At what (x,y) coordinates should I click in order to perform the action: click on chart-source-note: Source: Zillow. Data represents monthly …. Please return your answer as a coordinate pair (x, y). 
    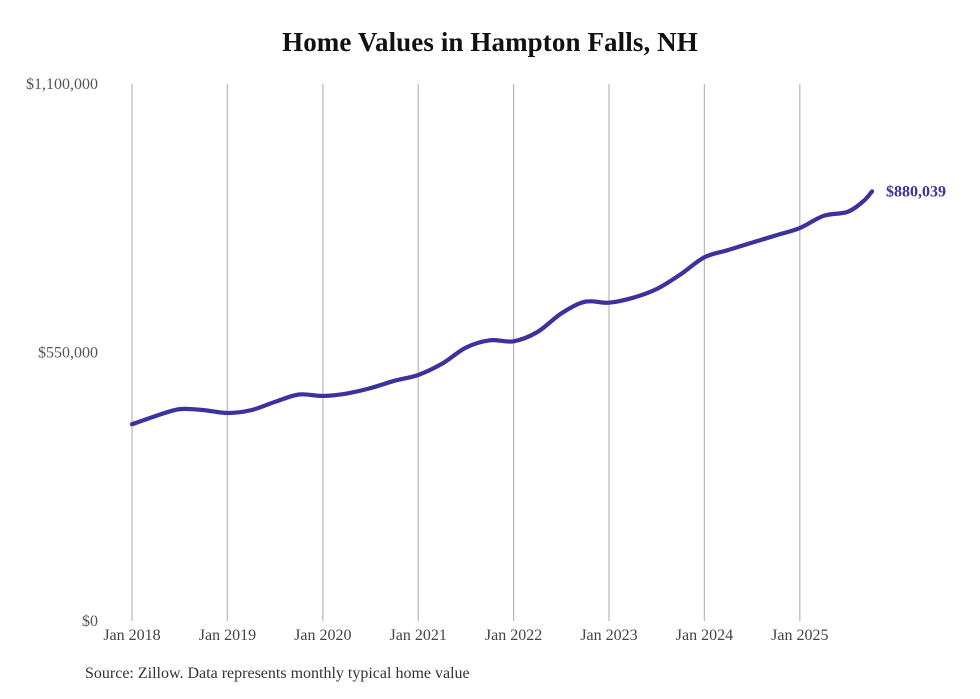
    Looking at the image, I should click on (277, 673).